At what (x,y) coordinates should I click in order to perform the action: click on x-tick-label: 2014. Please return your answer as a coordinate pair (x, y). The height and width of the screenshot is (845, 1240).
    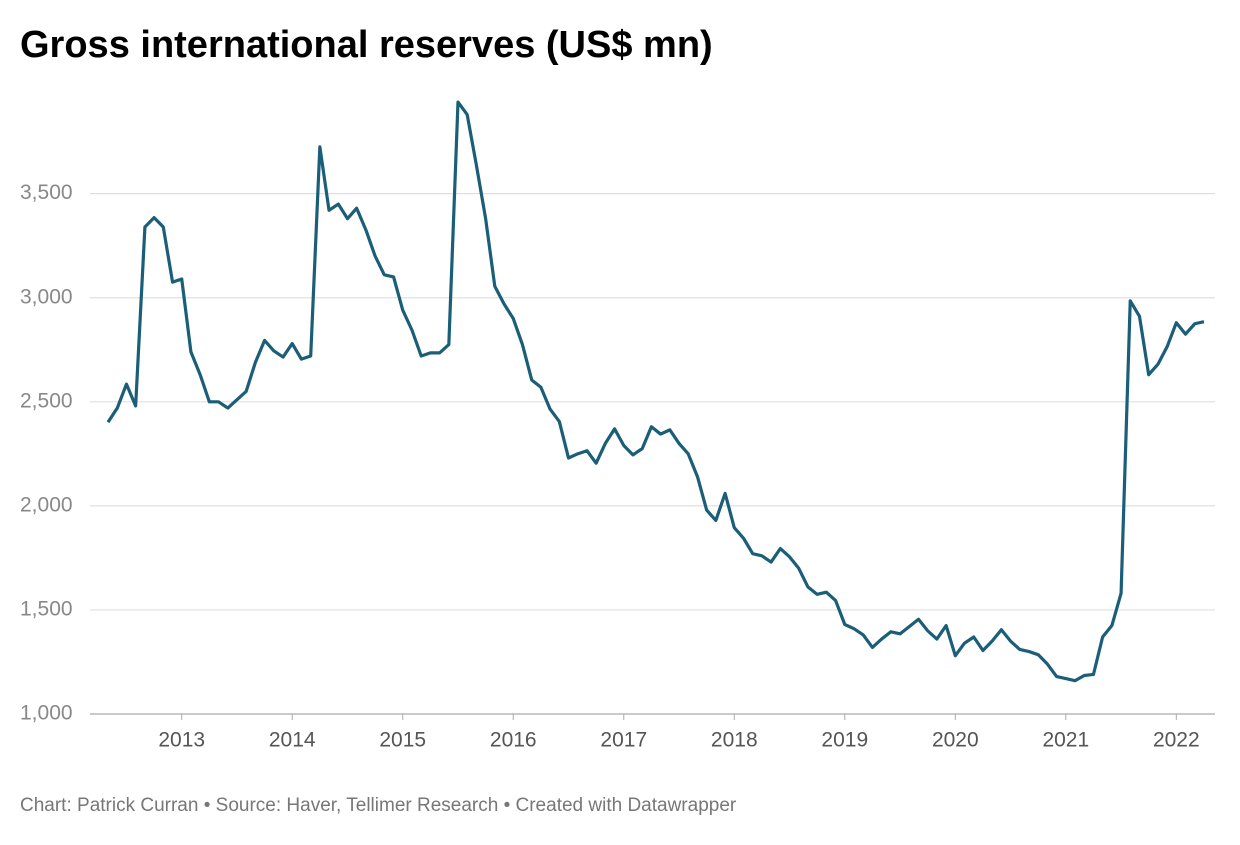
    Looking at the image, I should click on (292, 740).